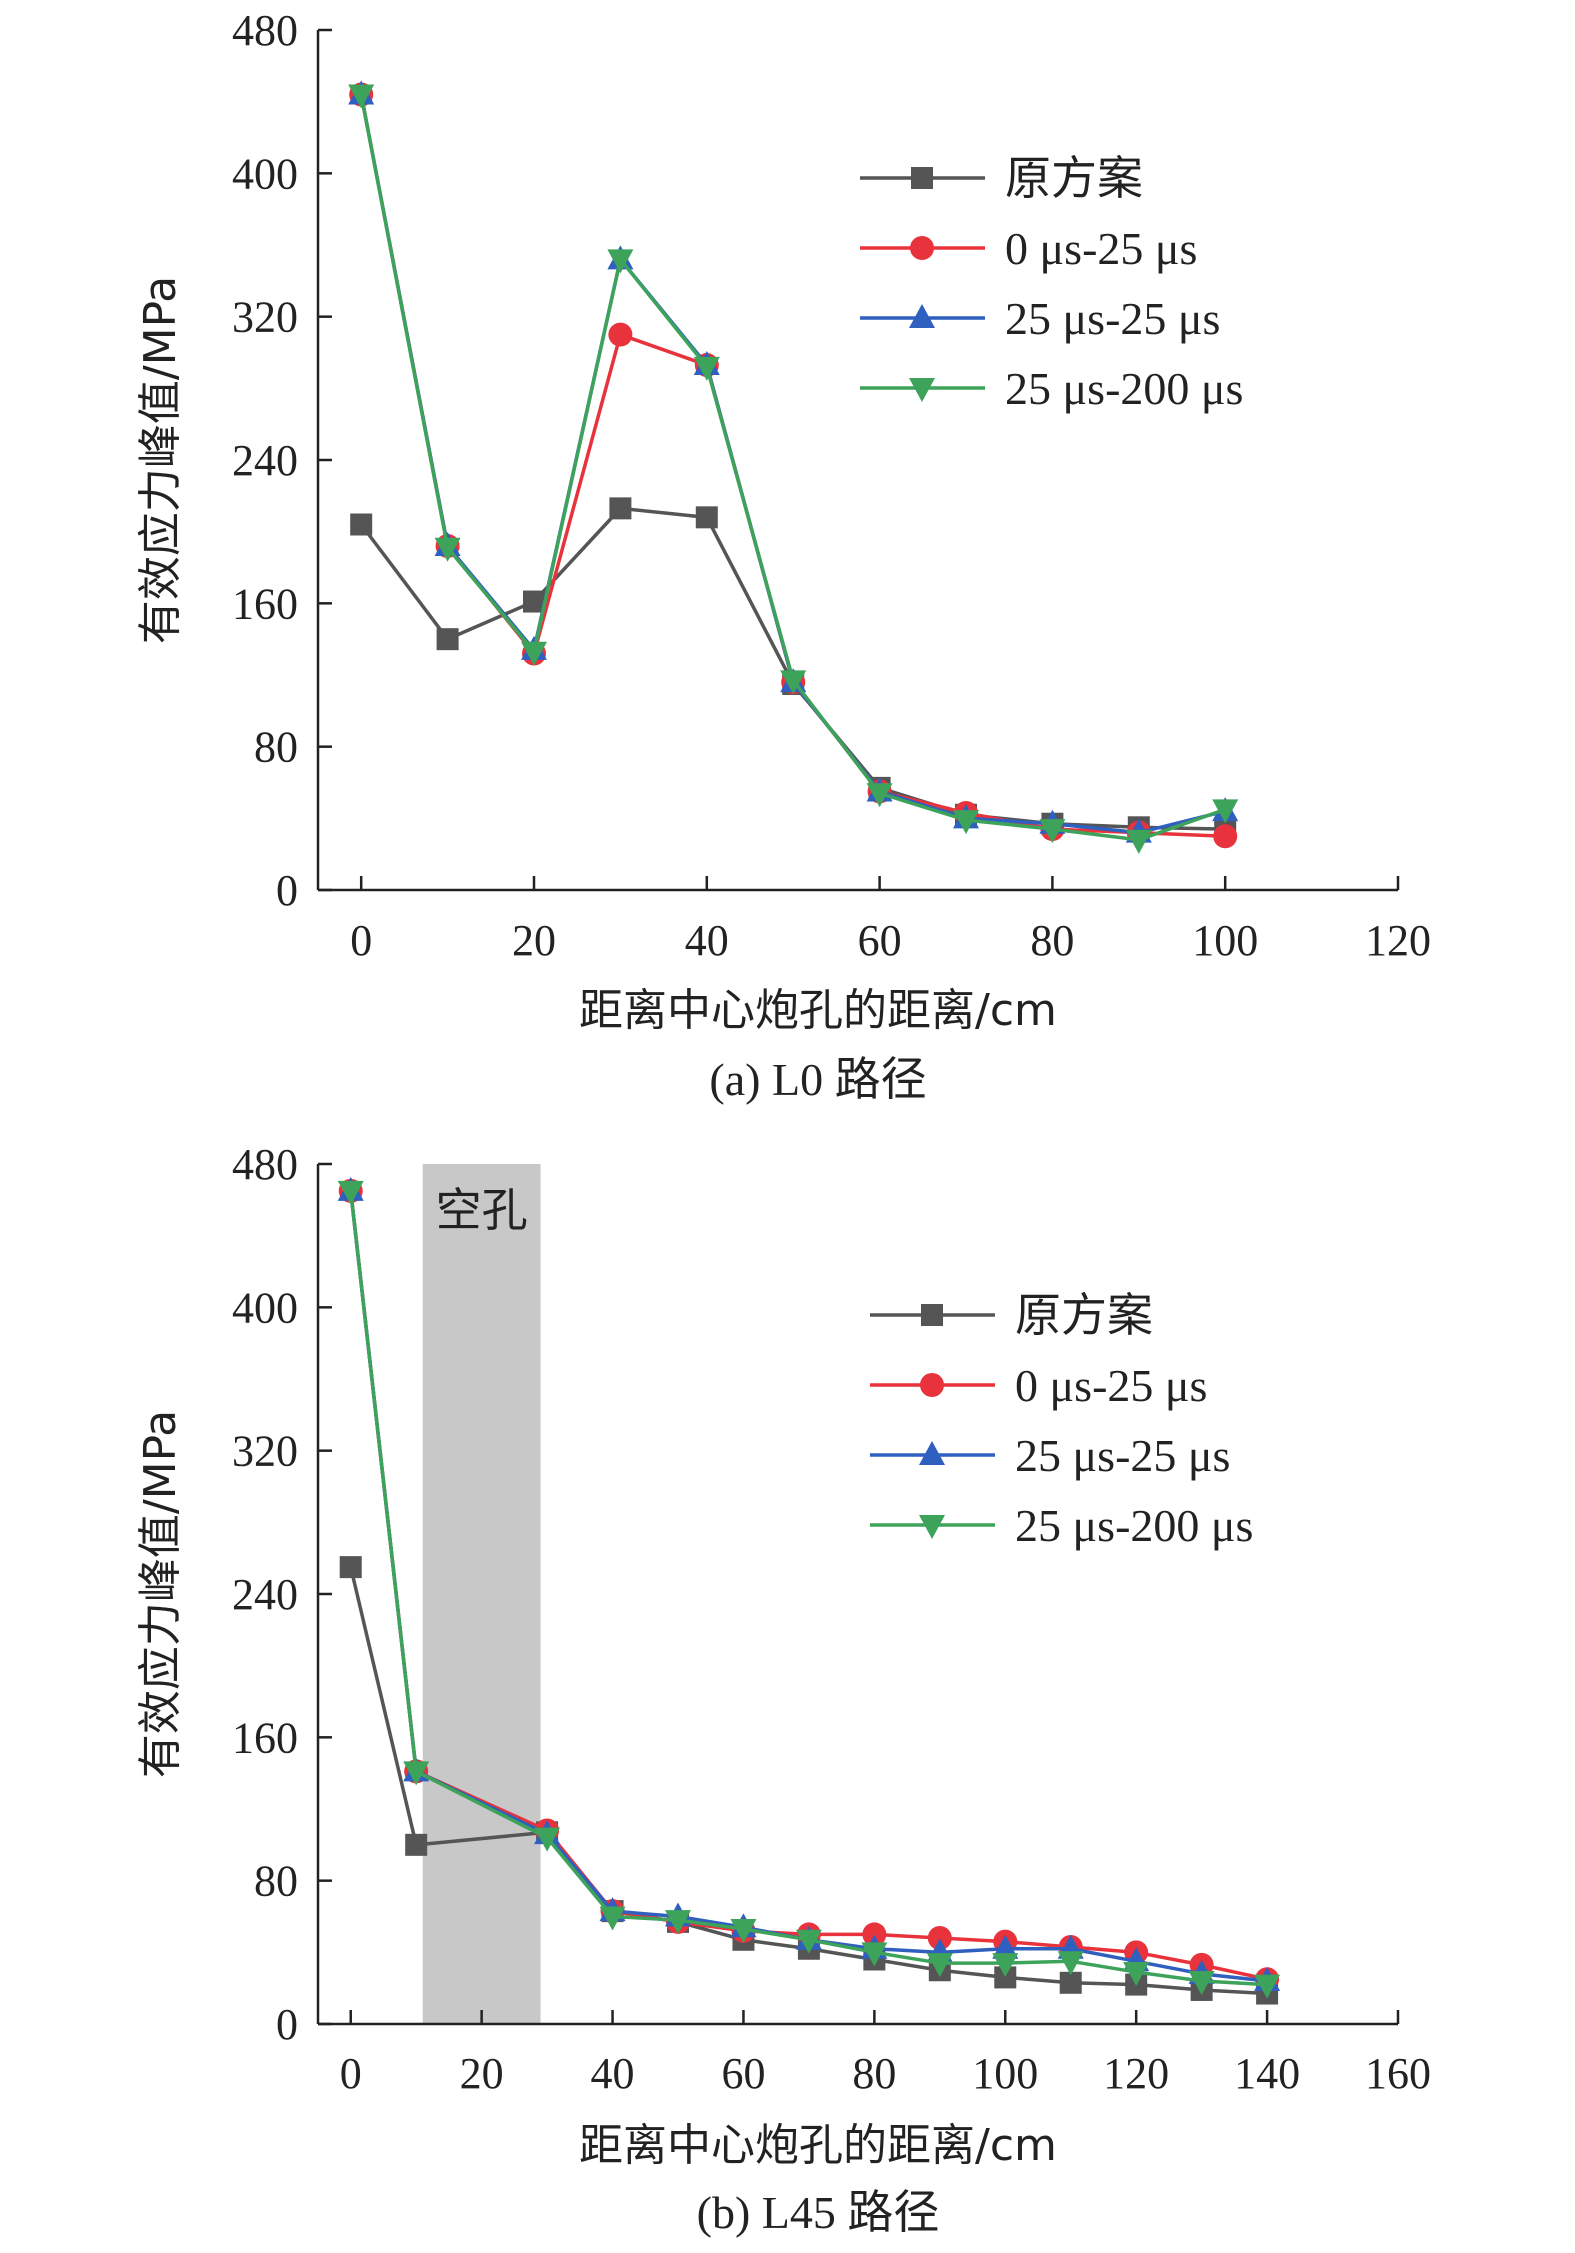  What do you see at coordinates (817, 1079) in the screenshot?
I see `panel-caption: (a) L0 路径` at bounding box center [817, 1079].